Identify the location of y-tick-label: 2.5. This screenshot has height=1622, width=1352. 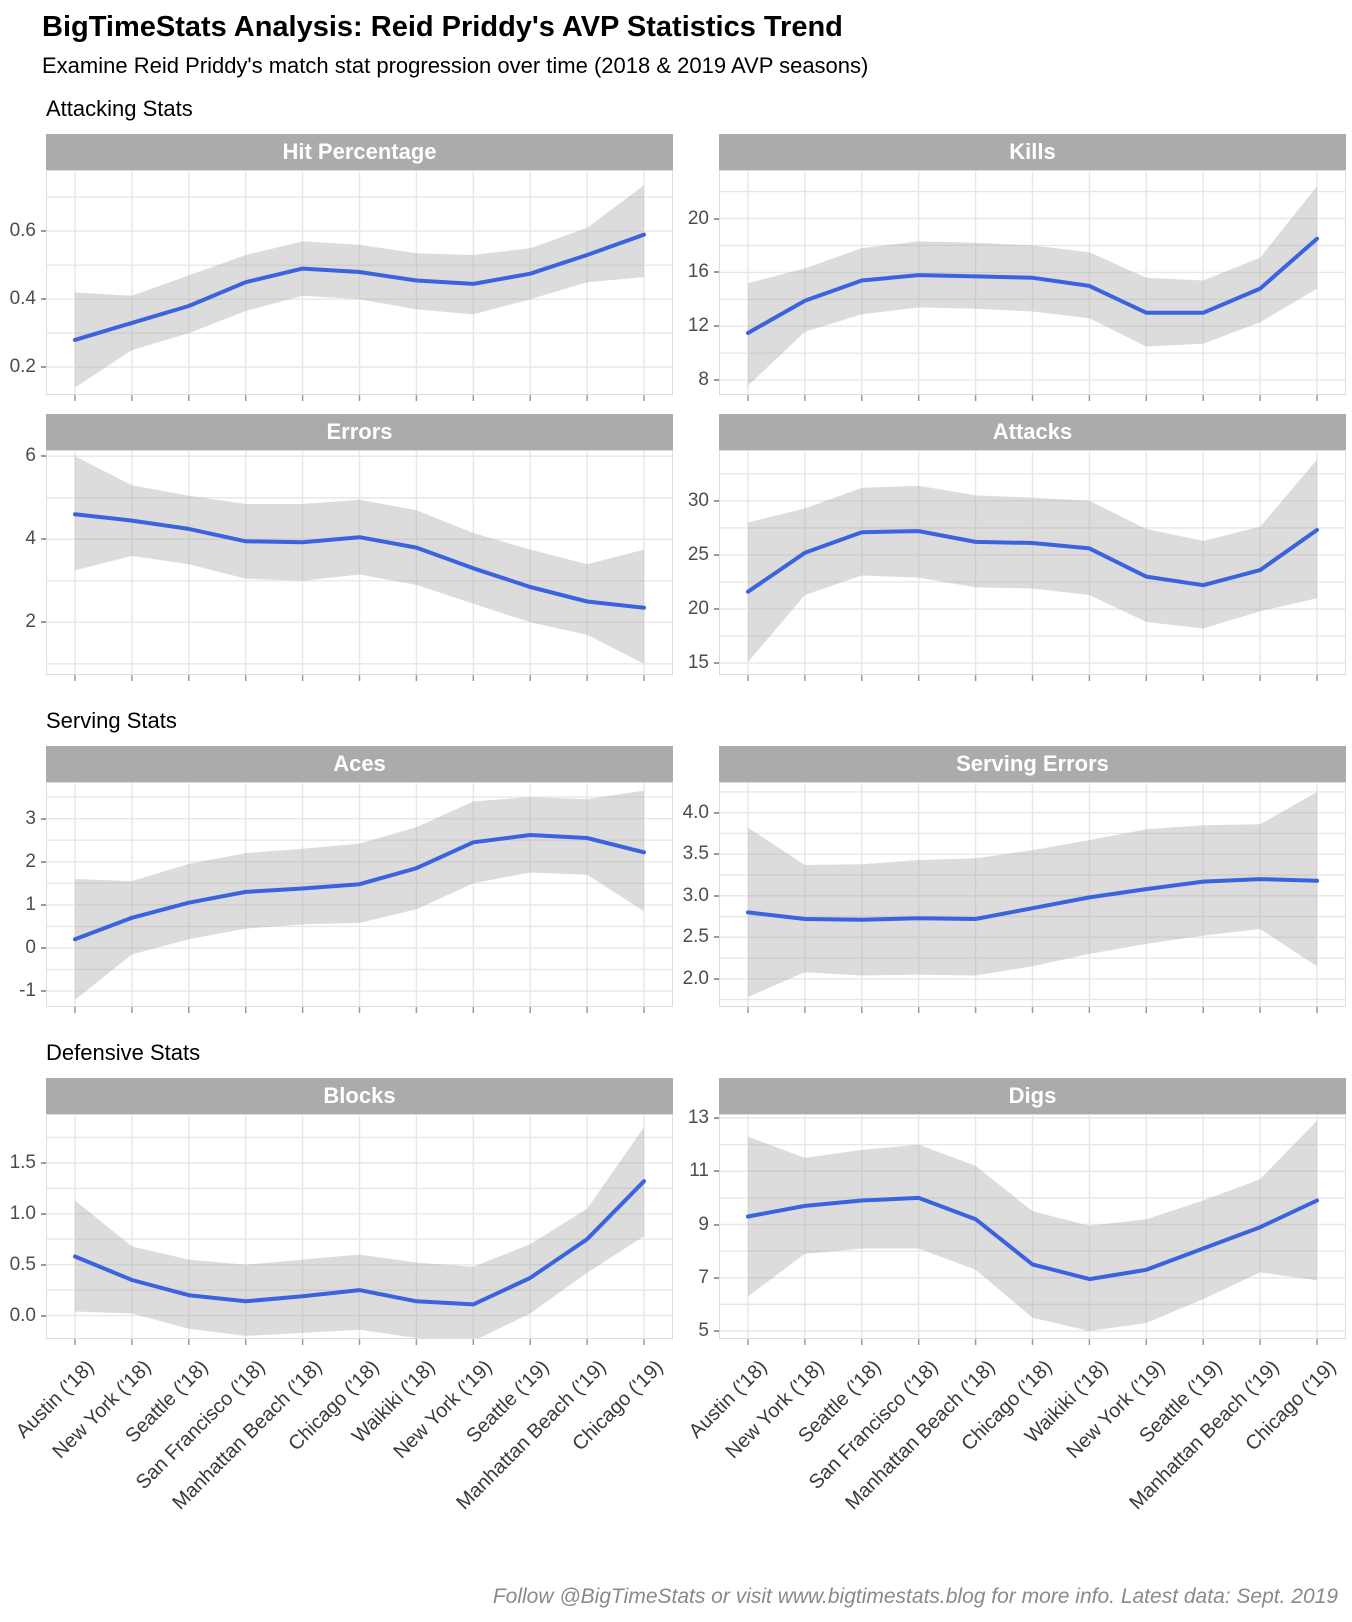
(695, 937).